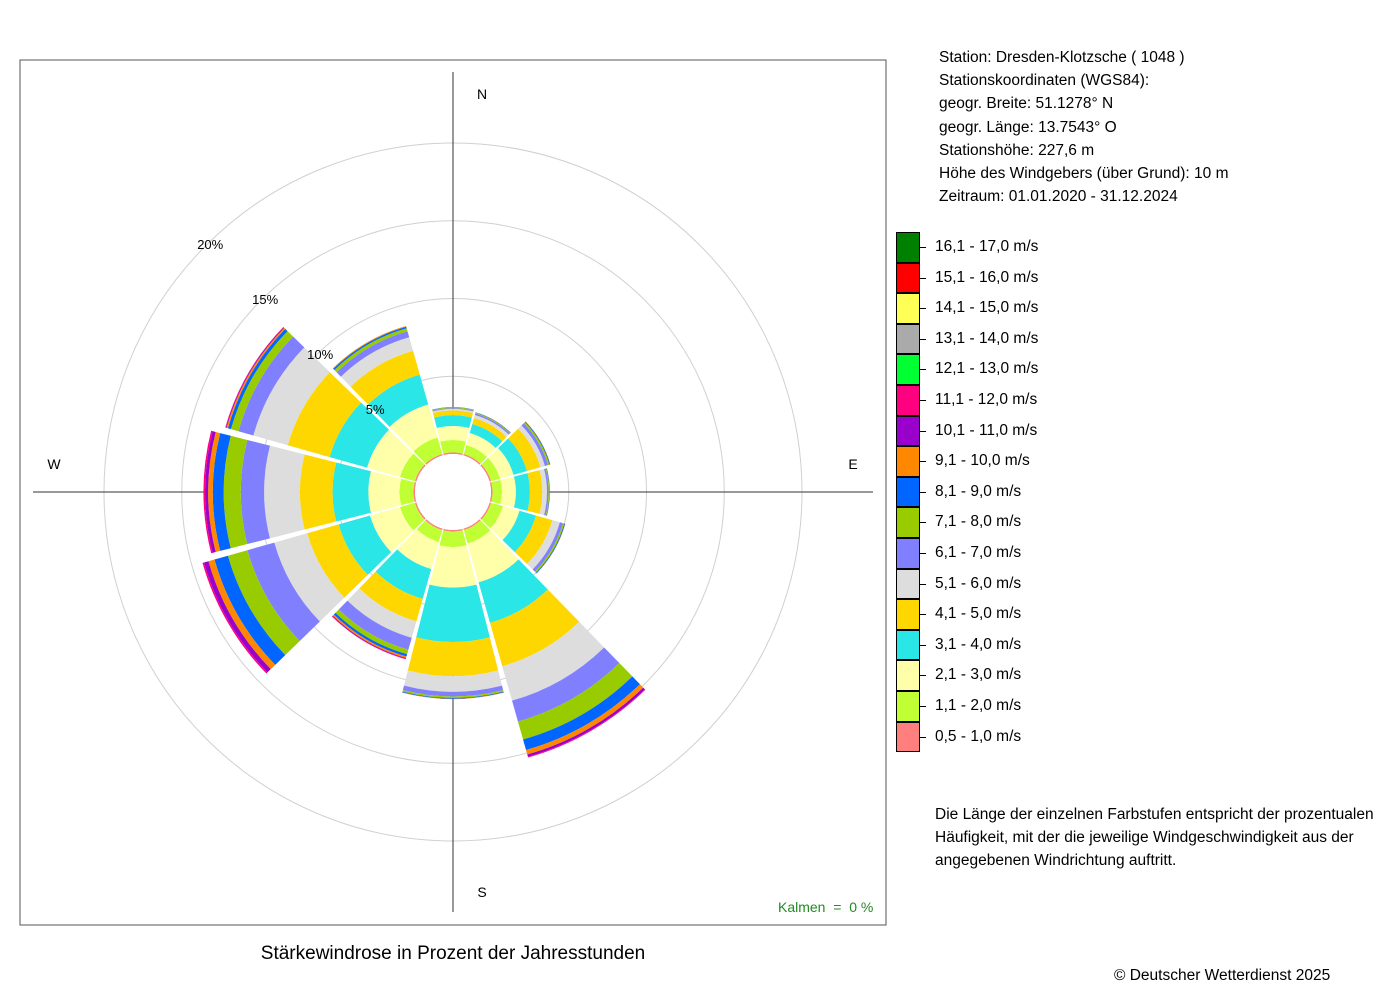  What do you see at coordinates (987, 338) in the screenshot?
I see `legend-label: 13,1 - 14,0 m/s` at bounding box center [987, 338].